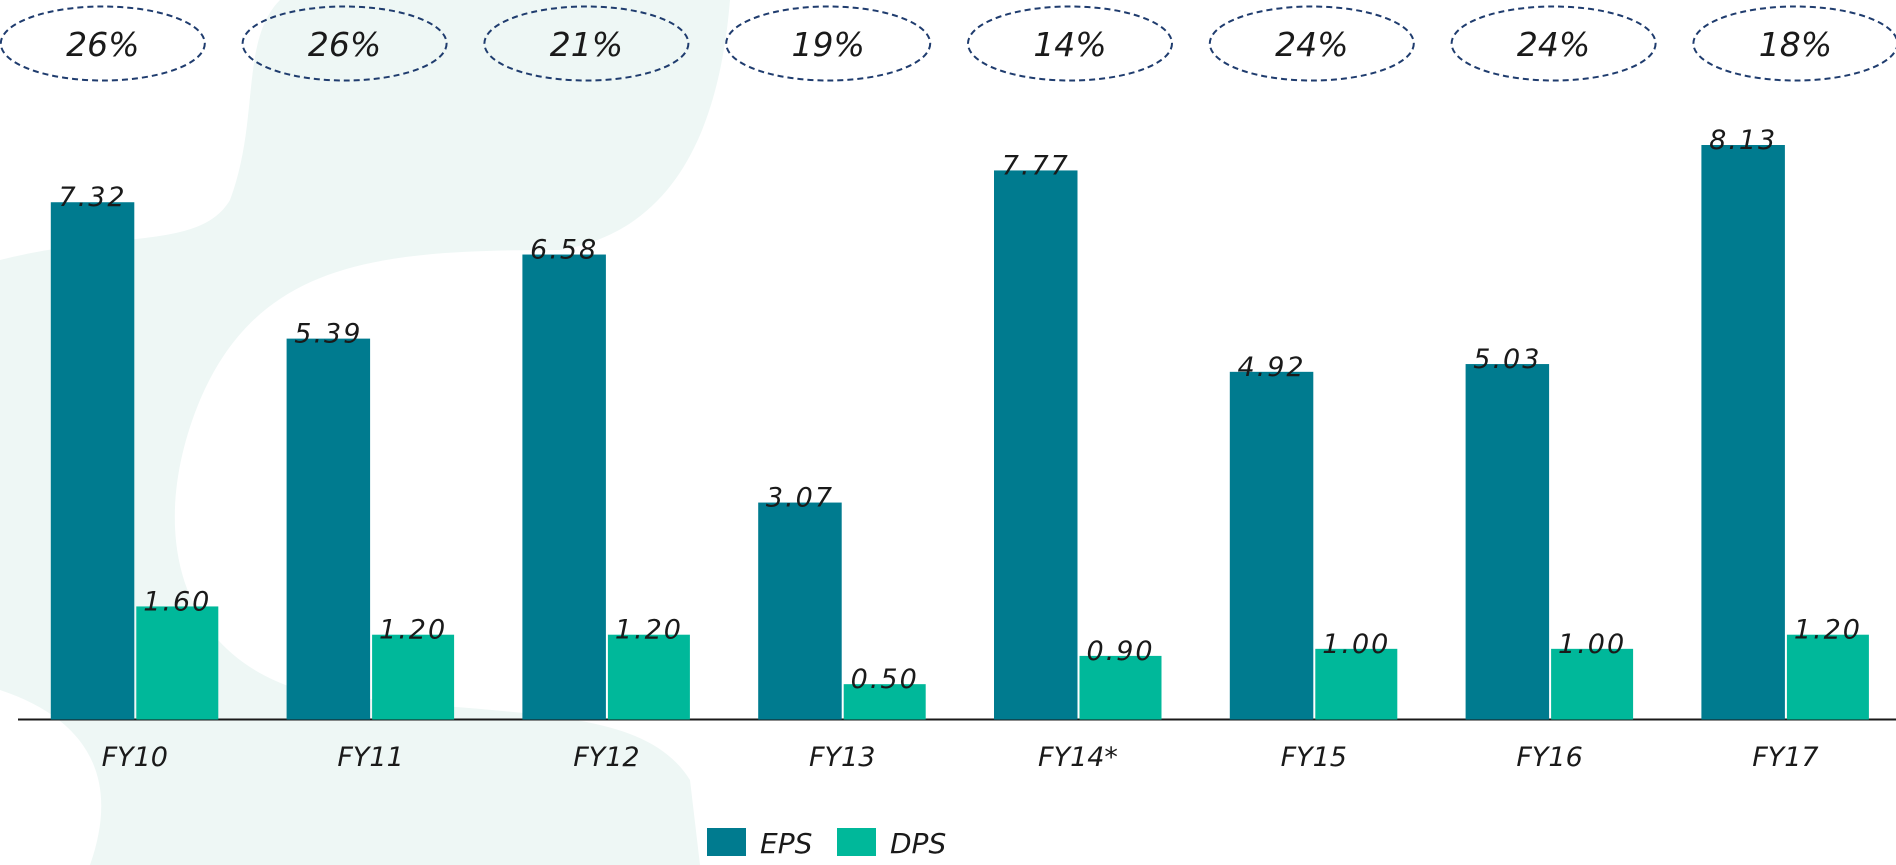  I want to click on legend-label: DPS, so click(918, 843).